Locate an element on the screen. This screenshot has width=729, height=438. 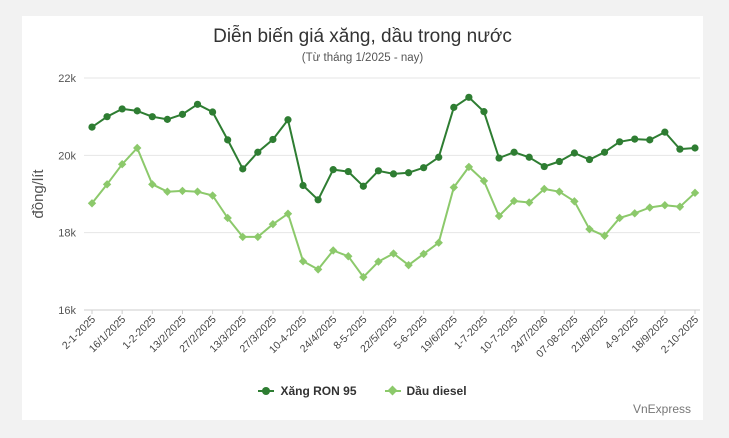
source-credit: VnExpress is located at coordinates (661, 409).